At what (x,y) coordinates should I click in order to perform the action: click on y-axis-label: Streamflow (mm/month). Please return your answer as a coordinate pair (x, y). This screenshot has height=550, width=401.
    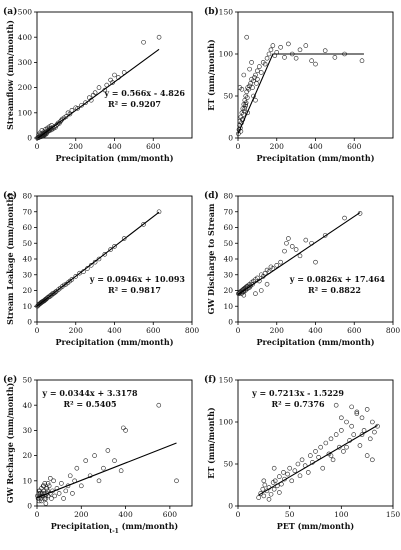
    Looking at the image, I should click on (10, 75).